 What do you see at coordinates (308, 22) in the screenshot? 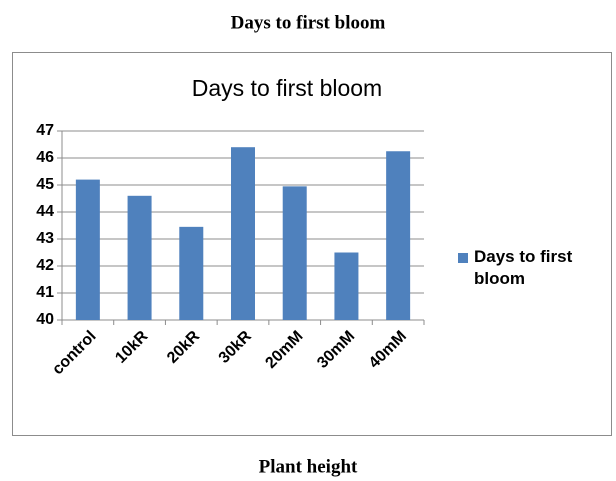
I see `heading: Days to first bloom` at bounding box center [308, 22].